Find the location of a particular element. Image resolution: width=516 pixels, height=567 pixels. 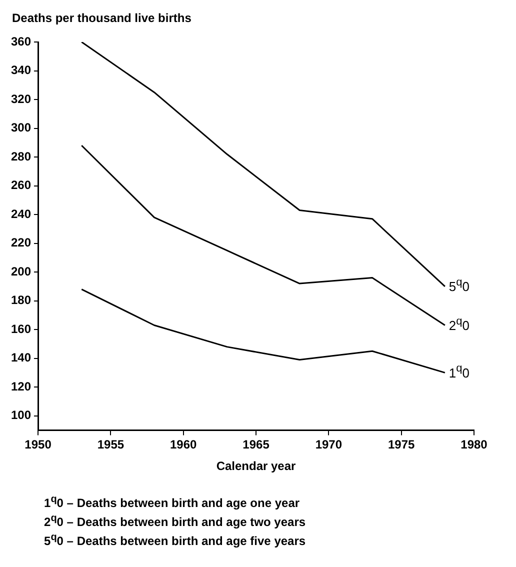

y-tick-label: 280 is located at coordinates (21, 156).